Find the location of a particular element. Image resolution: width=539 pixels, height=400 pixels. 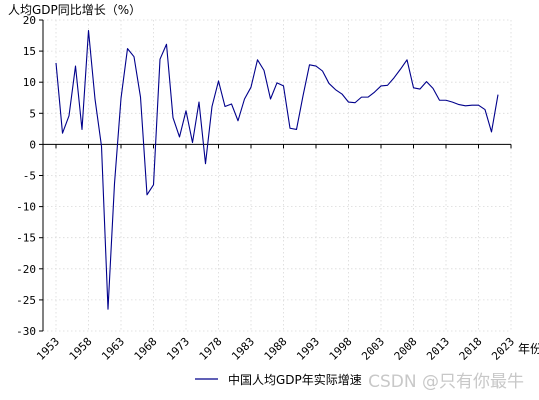

y-tick-label: 20 is located at coordinates (29, 20).